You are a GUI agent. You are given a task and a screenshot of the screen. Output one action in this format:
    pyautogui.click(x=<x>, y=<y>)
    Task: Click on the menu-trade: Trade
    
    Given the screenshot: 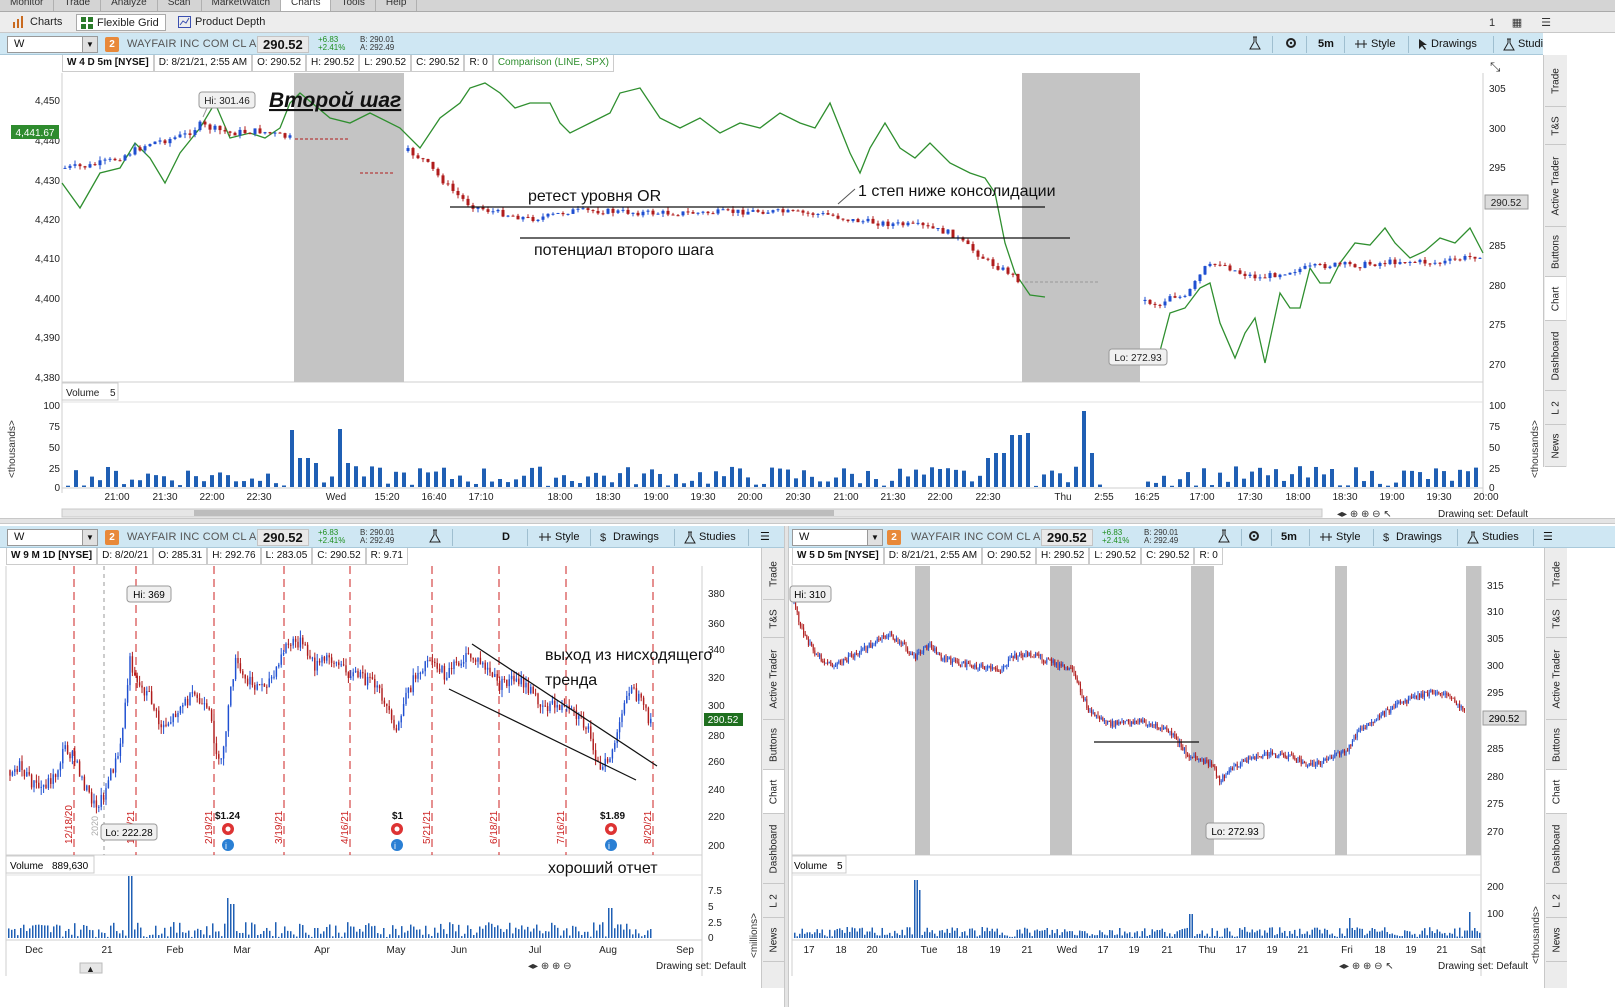 What is the action you would take?
    pyautogui.click(x=78, y=5)
    